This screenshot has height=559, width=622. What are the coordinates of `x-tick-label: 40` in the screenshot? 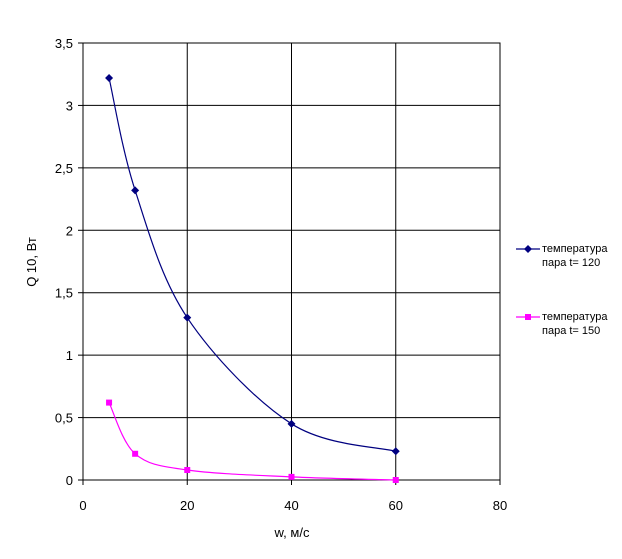 It's located at (291, 505).